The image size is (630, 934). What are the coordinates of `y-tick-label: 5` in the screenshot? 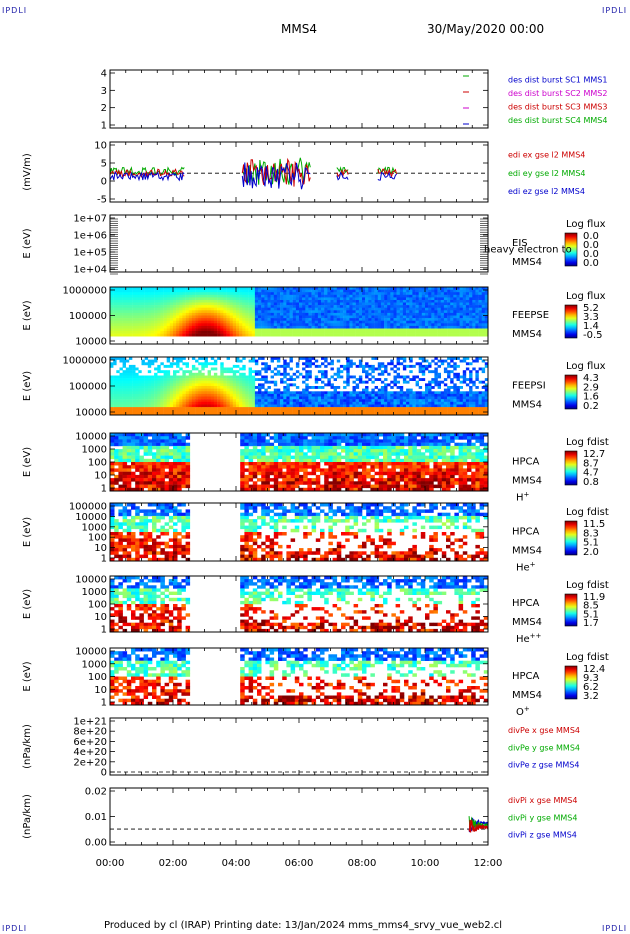 It's located at (104, 164).